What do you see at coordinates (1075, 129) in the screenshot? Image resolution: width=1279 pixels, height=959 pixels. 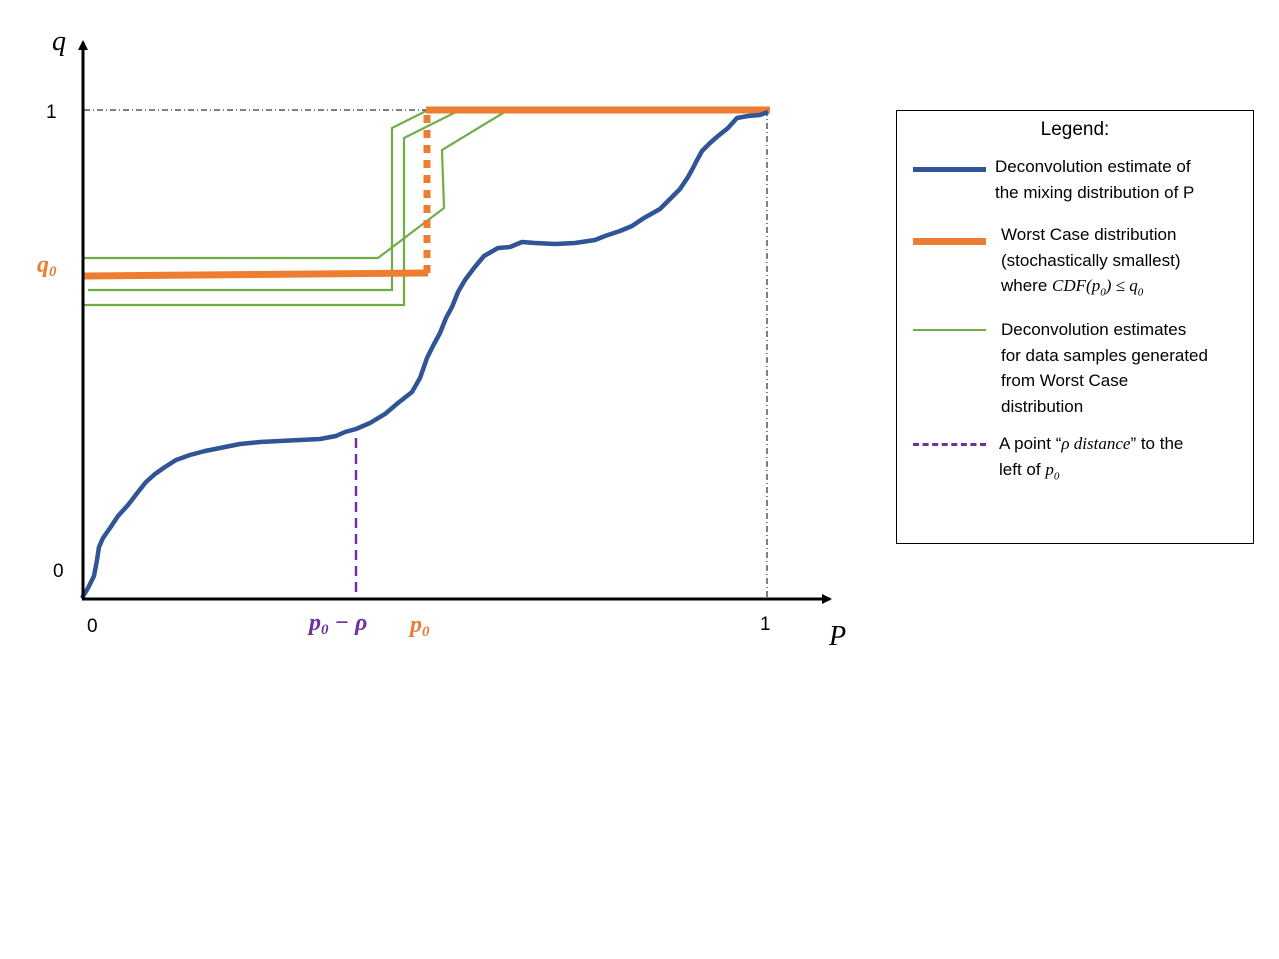 I see `legend-title: Legend:` at bounding box center [1075, 129].